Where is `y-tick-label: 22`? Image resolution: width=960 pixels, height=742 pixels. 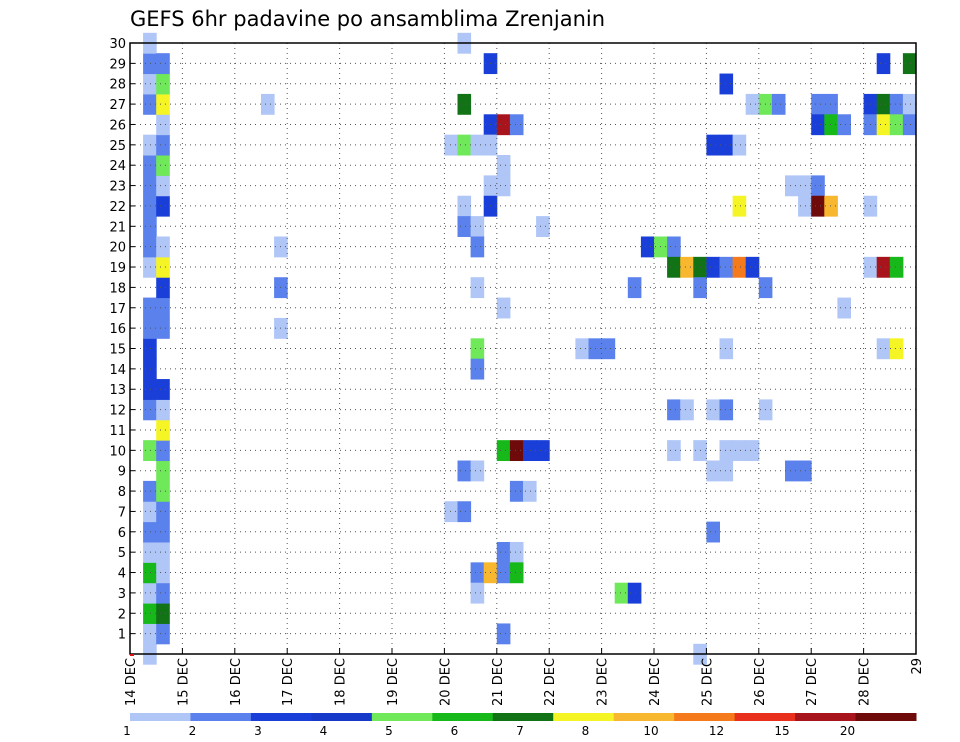 y-tick-label: 22 is located at coordinates (117, 207).